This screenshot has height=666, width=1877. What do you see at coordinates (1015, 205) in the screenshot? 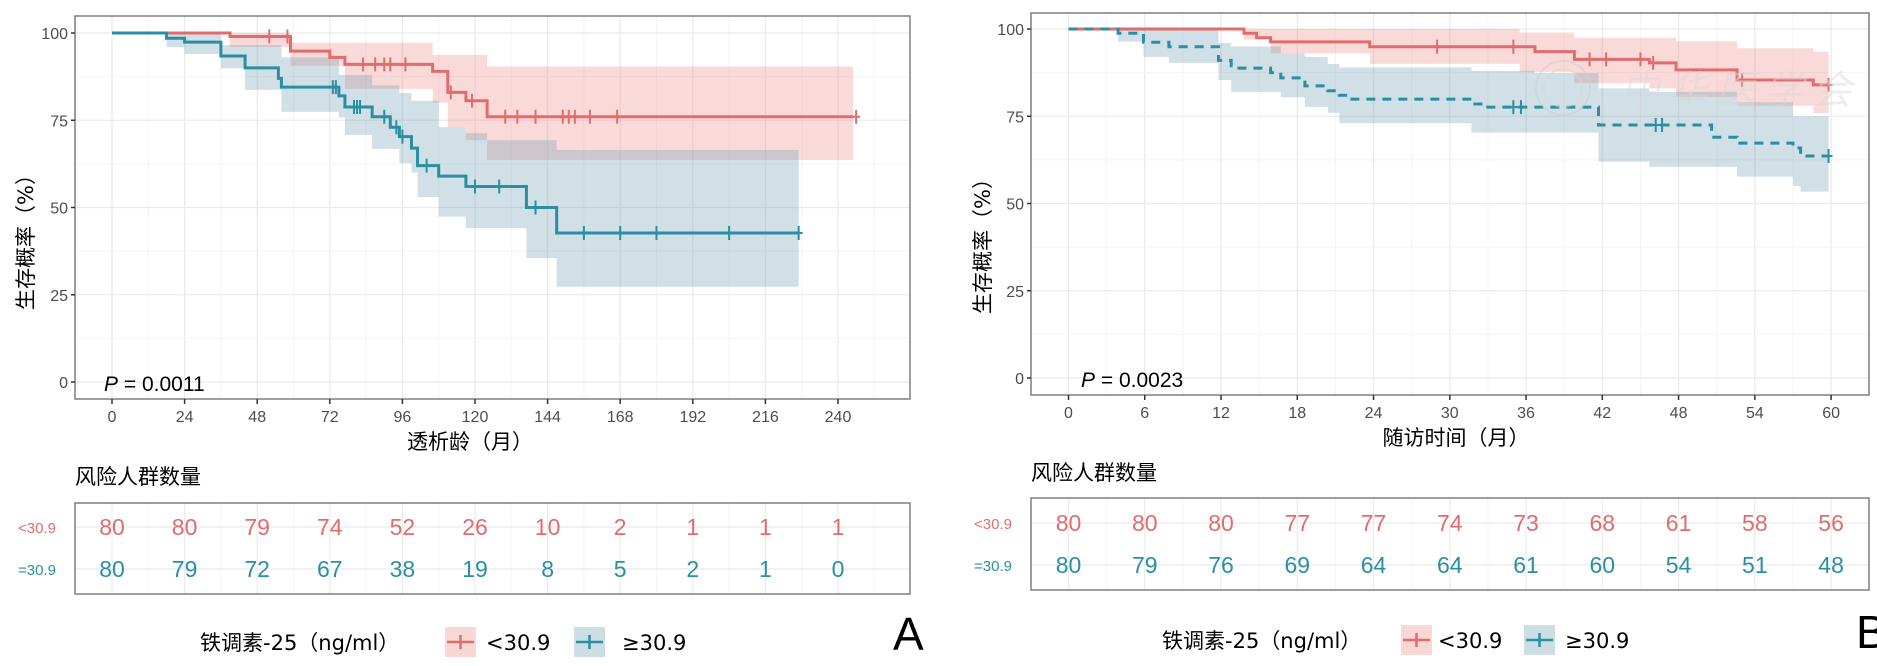
I see `y-tick-label: 50` at bounding box center [1015, 205].